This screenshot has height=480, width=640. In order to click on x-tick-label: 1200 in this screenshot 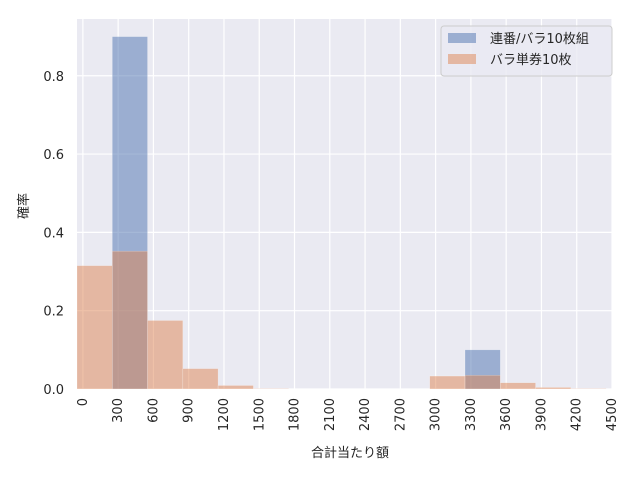, I will do `click(224, 414)`.